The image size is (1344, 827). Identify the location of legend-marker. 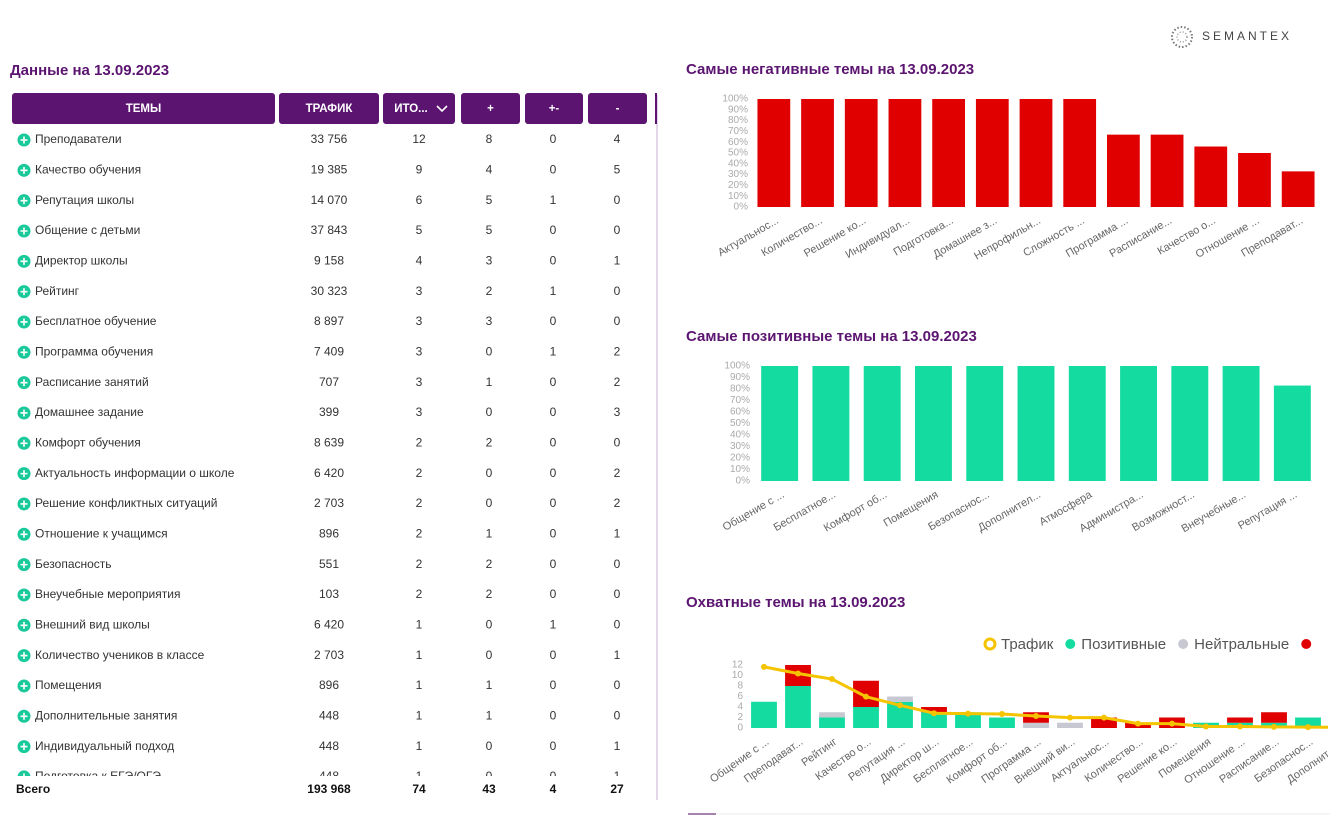
(1183, 644).